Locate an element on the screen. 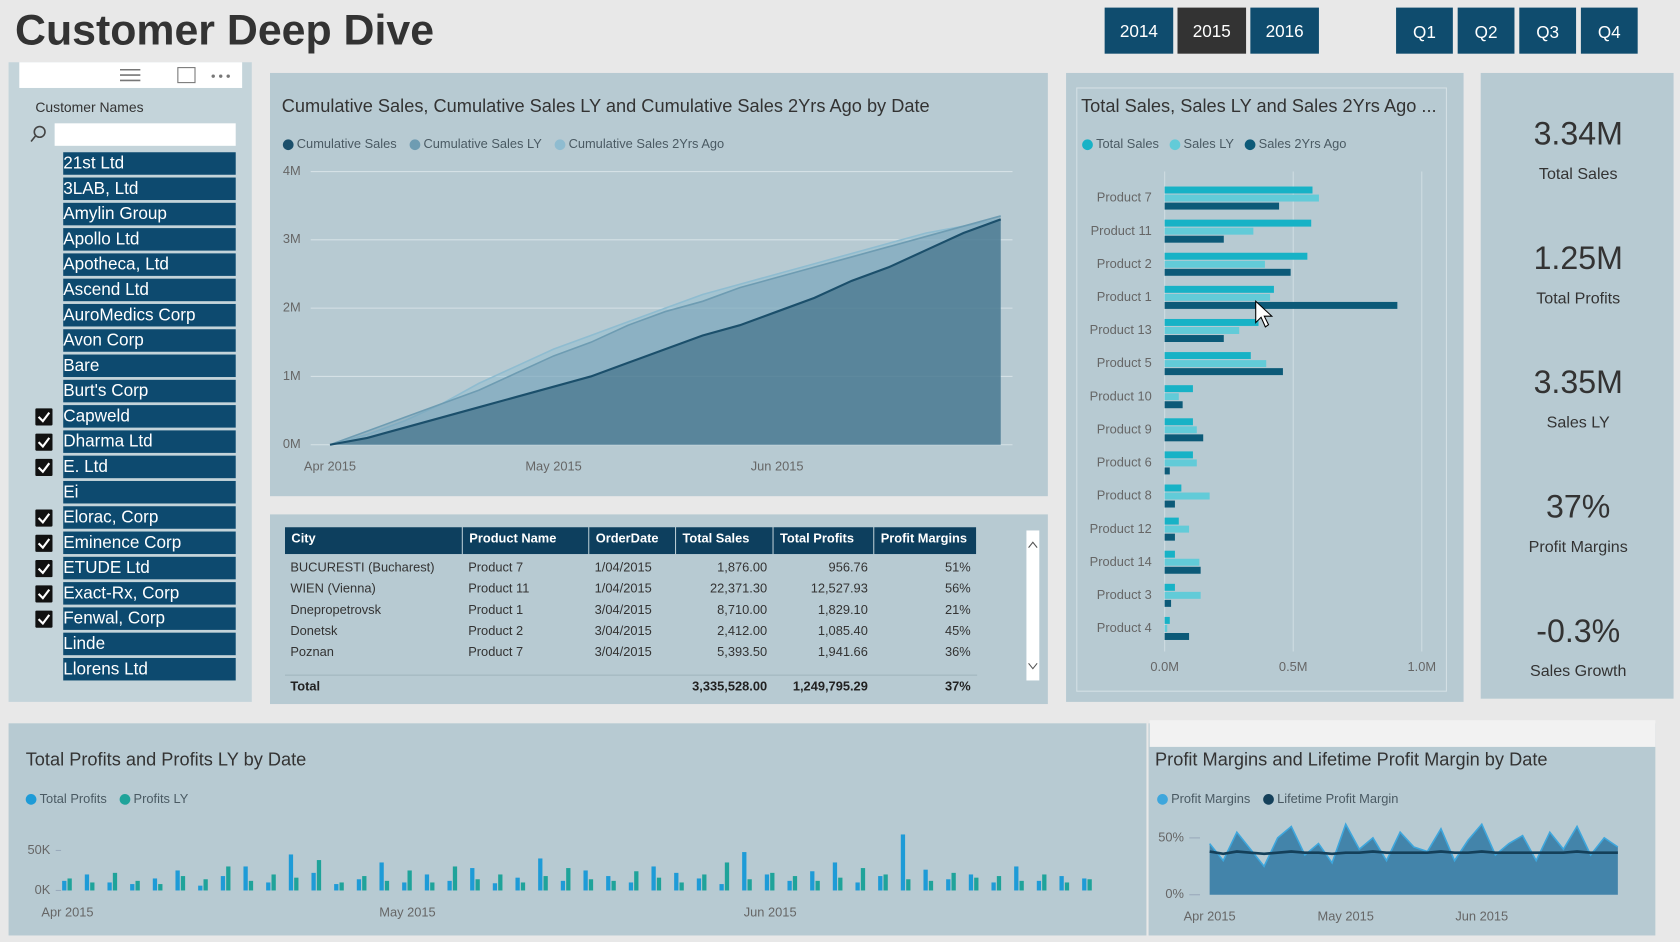 Image resolution: width=1680 pixels, height=942 pixels. kpi-value: 37% is located at coordinates (1578, 507).